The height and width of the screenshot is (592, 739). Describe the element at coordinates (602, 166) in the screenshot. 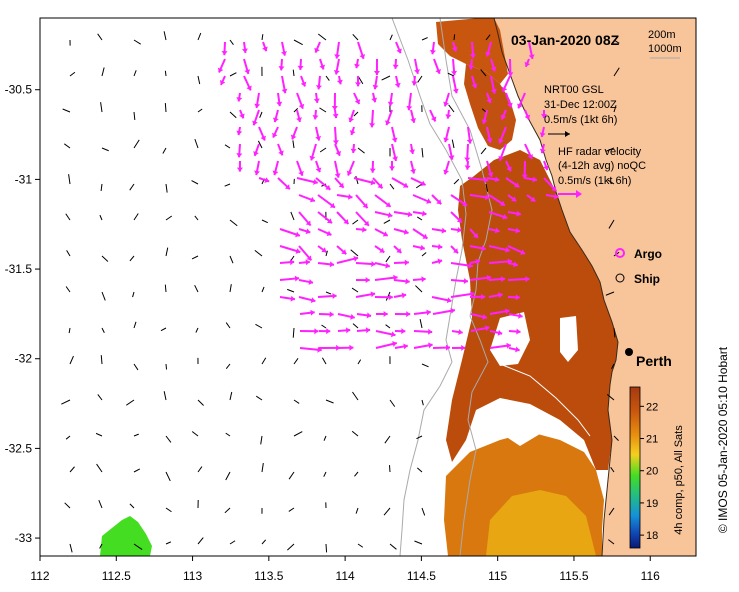

I see `radar-legend-line2: (4-12h avg) noQC` at that location.